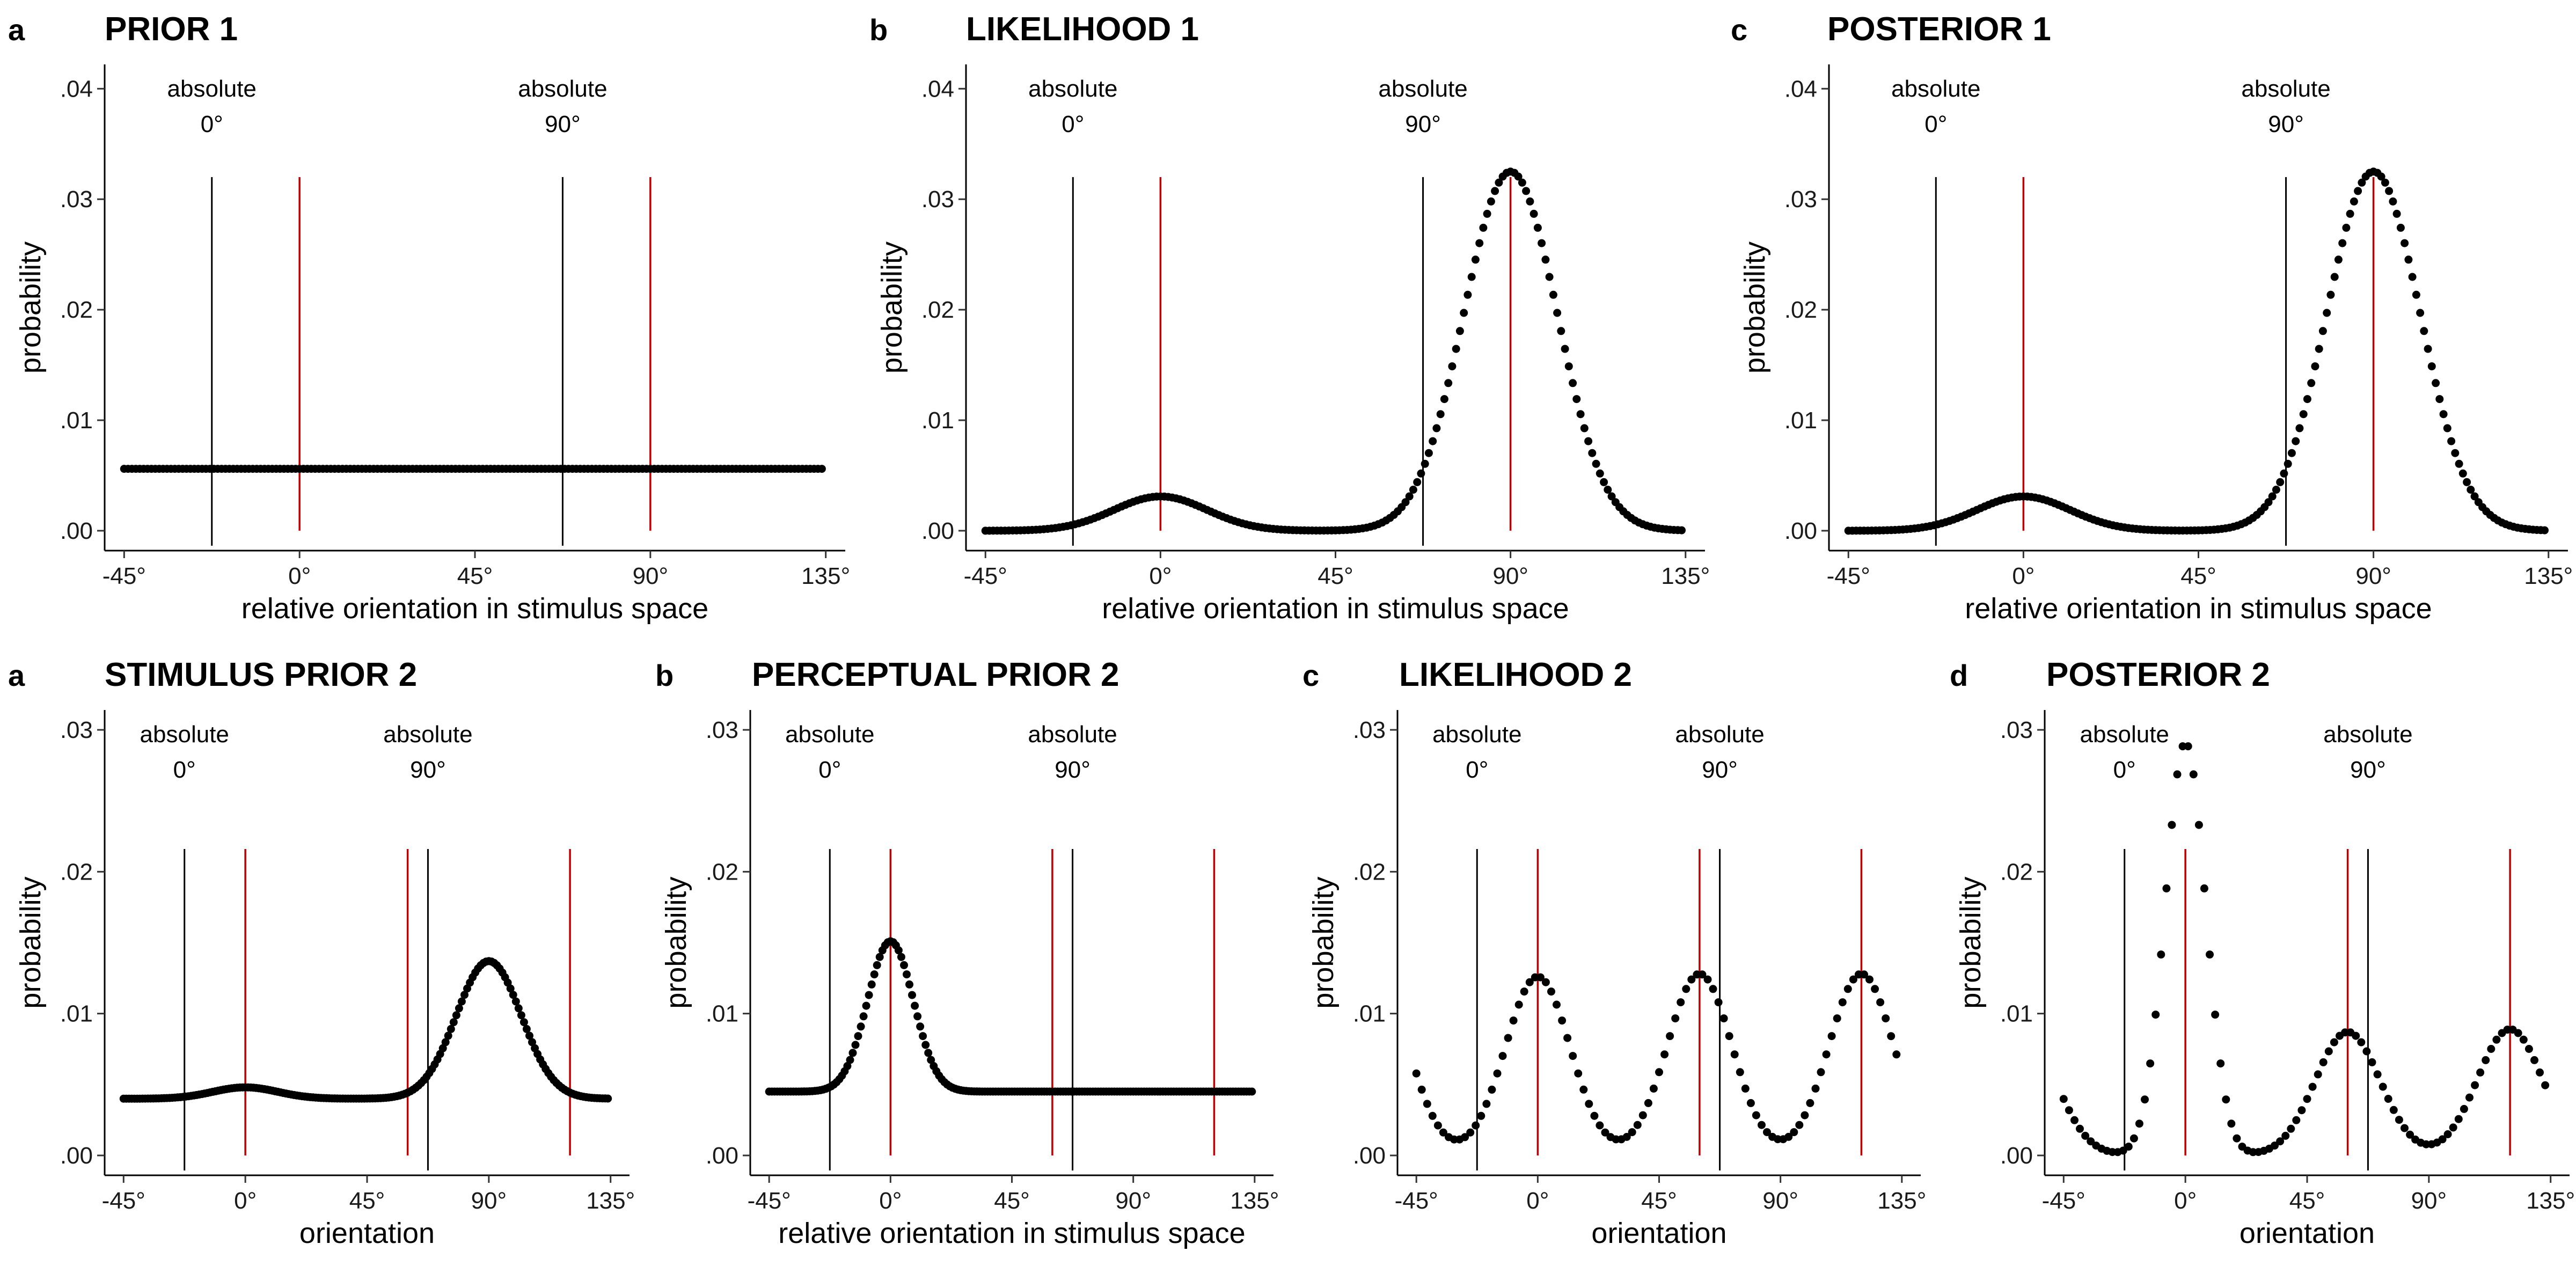  What do you see at coordinates (1515, 674) in the screenshot?
I see `panel-title: LIKELIHOOD 2` at bounding box center [1515, 674].